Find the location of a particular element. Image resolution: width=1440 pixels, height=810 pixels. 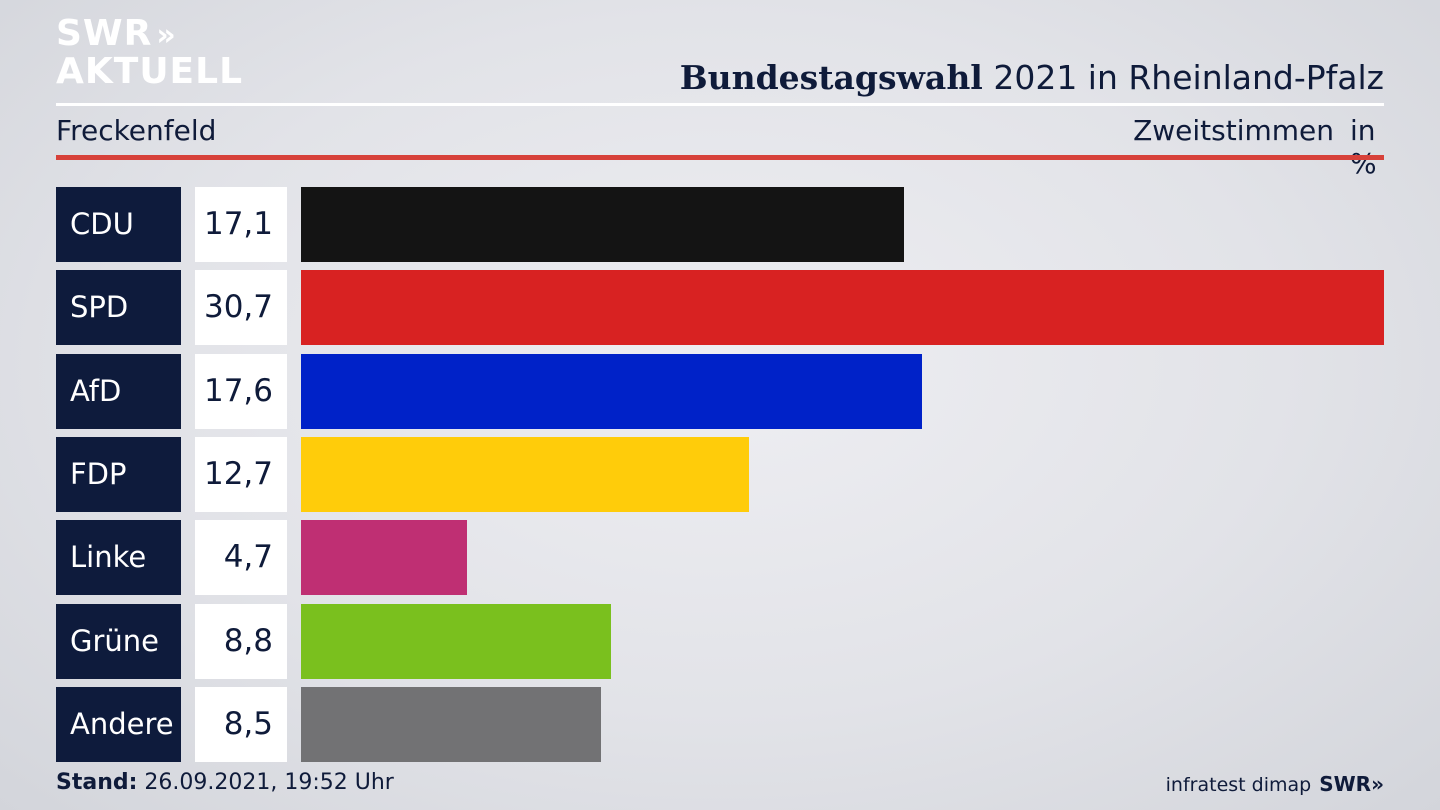

party-label: SPD is located at coordinates (118, 308).